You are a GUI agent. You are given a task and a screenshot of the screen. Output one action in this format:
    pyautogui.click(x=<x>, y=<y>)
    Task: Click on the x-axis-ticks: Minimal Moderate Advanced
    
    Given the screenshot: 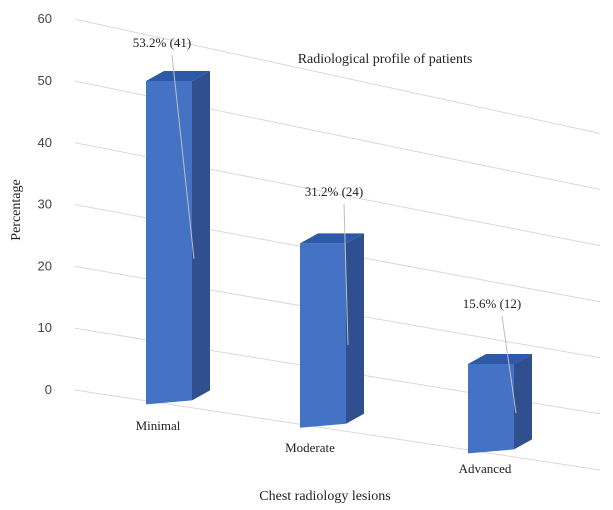 What is the action you would take?
    pyautogui.click(x=324, y=447)
    